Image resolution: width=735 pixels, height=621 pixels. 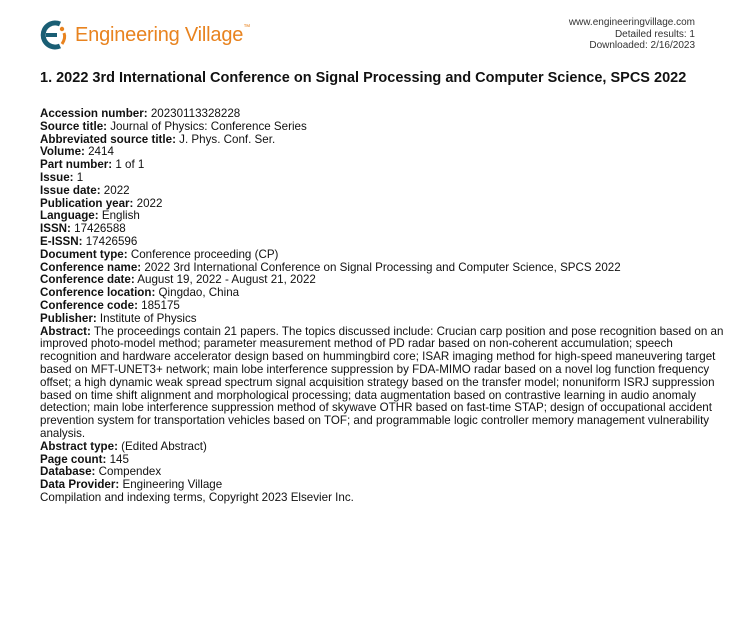 I want to click on field-label: ISSN:, so click(x=55, y=229).